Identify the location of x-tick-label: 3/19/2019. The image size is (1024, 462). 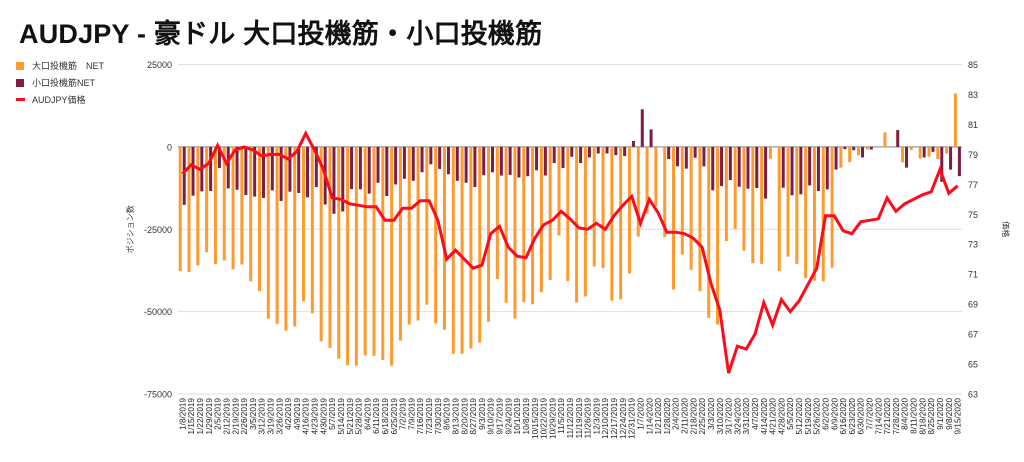
(270, 416).